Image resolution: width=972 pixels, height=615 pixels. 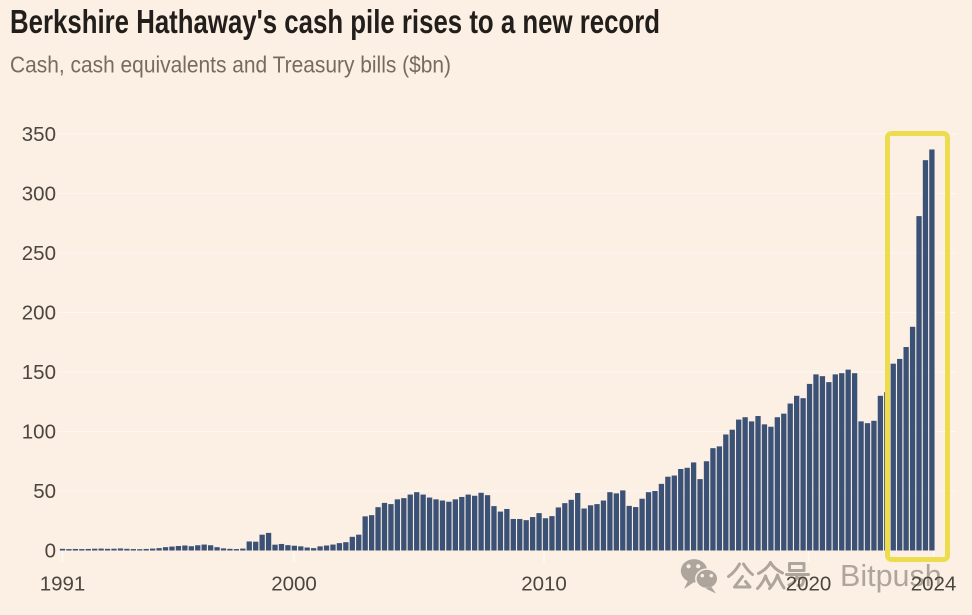 I want to click on svg-text: 50, so click(x=44, y=491).